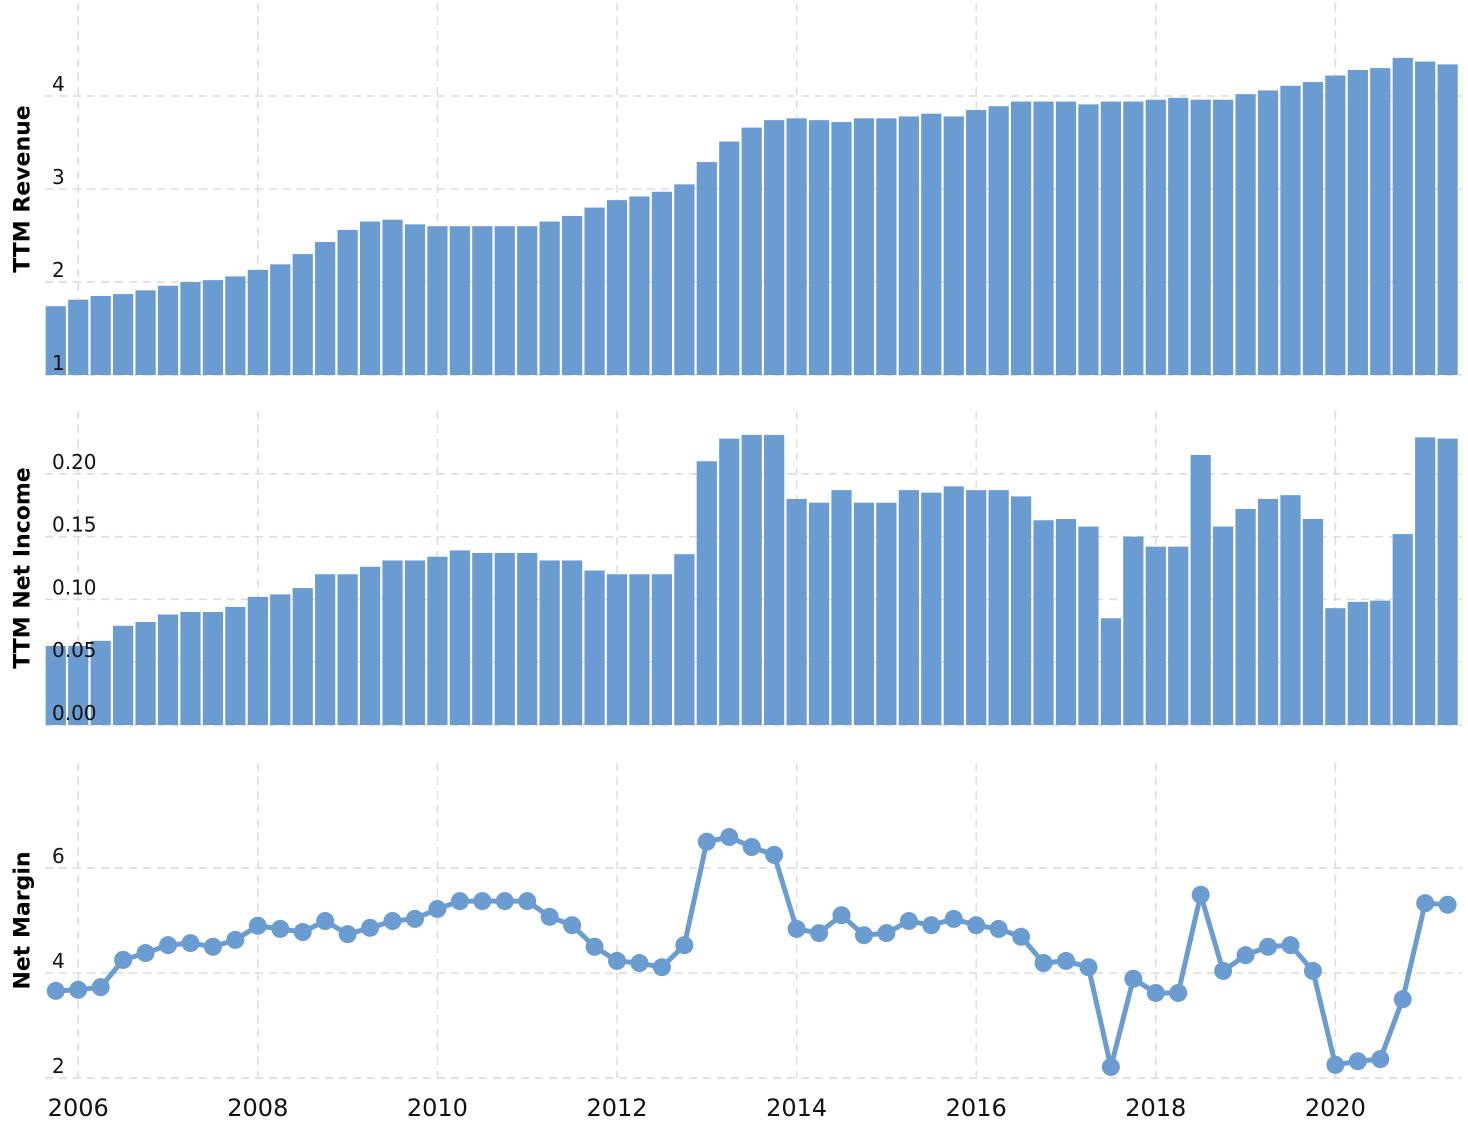 The height and width of the screenshot is (1124, 1468). What do you see at coordinates (23, 920) in the screenshot?
I see `y-axis-title: Net Margin` at bounding box center [23, 920].